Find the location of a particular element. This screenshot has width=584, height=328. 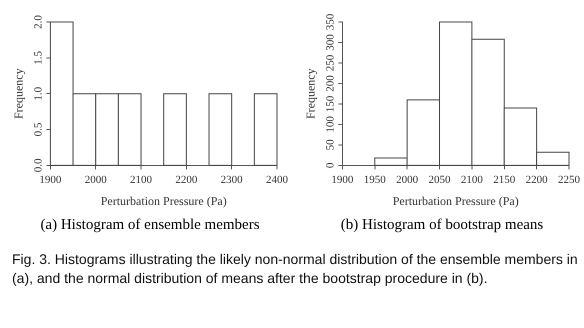

y-tick-label: 100 is located at coordinates (330, 124).